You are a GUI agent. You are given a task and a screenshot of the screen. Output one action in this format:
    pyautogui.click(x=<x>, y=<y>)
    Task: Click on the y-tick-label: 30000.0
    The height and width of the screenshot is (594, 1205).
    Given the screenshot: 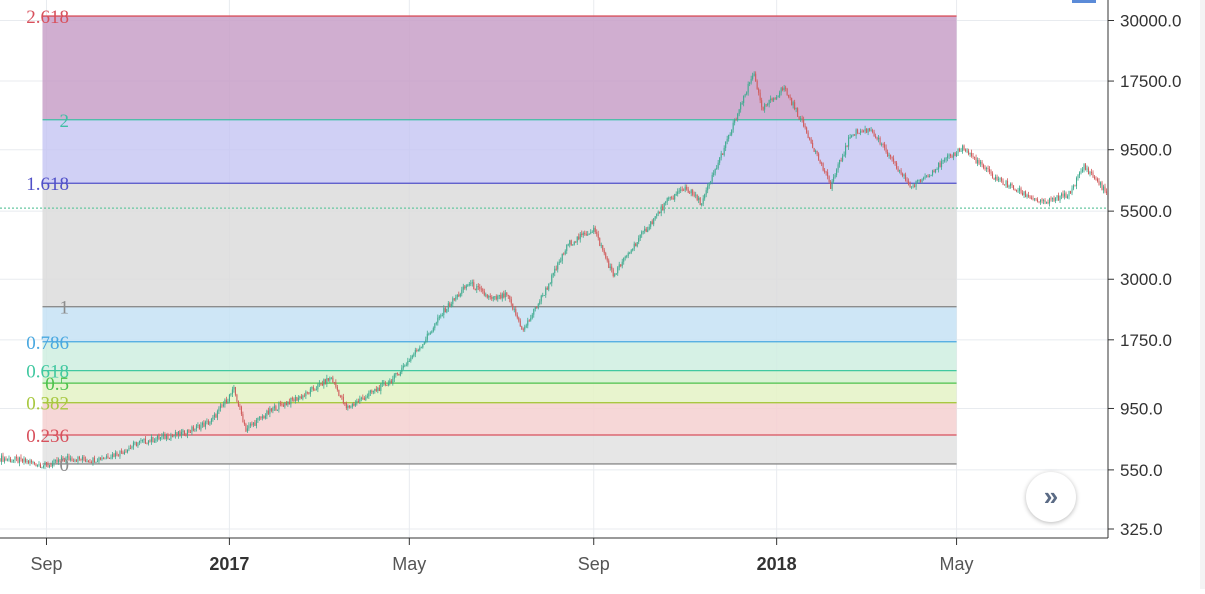 What is the action you would take?
    pyautogui.click(x=1150, y=20)
    